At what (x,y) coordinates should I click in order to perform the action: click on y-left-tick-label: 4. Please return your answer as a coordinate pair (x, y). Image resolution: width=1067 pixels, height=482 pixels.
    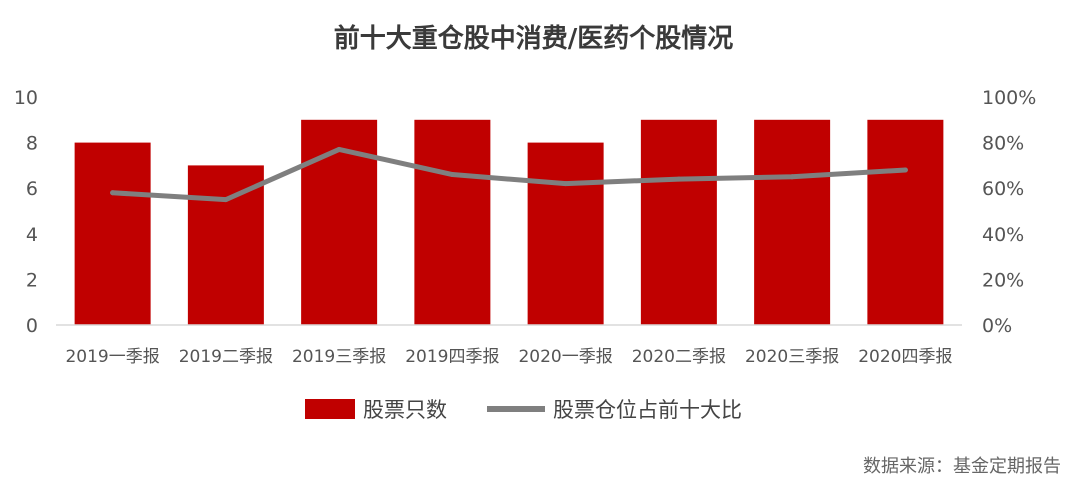
    Looking at the image, I should click on (32, 235).